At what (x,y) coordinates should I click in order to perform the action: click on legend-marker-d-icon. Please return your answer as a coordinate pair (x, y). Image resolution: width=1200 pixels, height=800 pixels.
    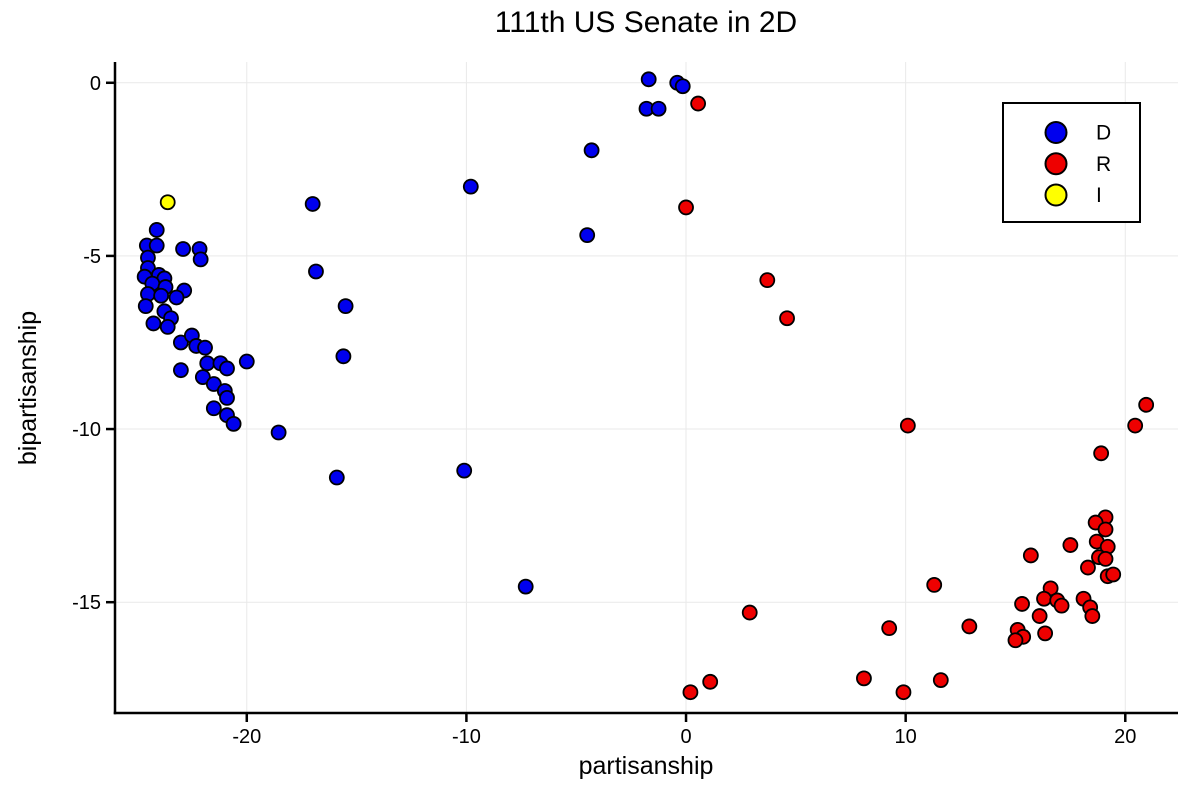
    Looking at the image, I should click on (1056, 132).